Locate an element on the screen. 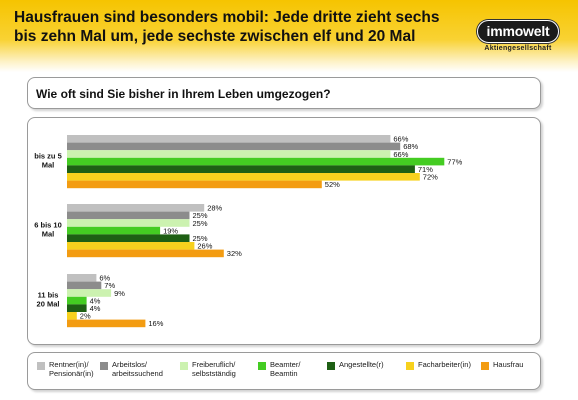  legend-label: Rentner(in)/ Pensionär(in) is located at coordinates (71, 369).